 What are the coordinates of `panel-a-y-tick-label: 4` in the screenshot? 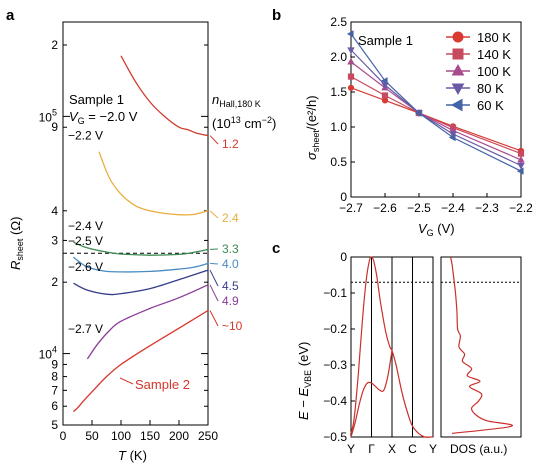 It's located at (54, 211).